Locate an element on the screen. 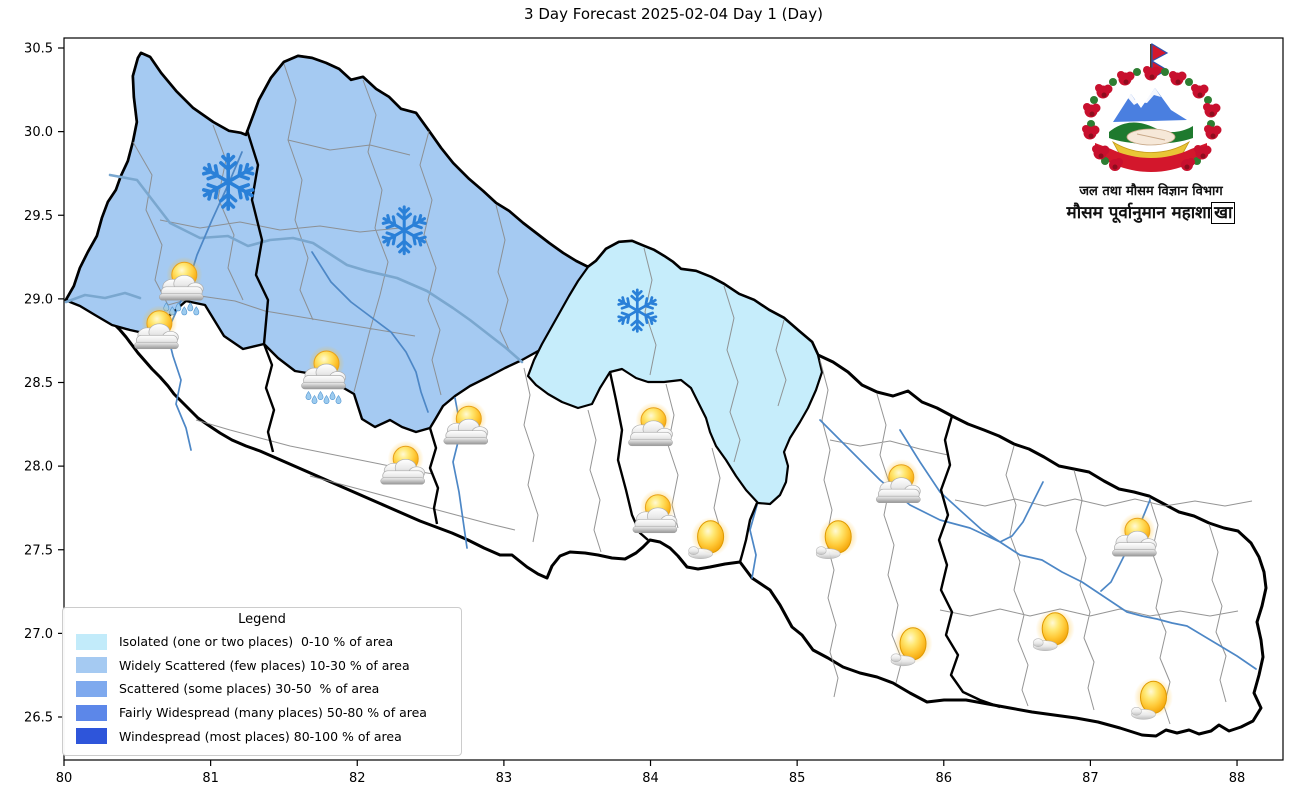 The width and height of the screenshot is (1300, 800). y-tick-label: 27.5 is located at coordinates (38, 550).